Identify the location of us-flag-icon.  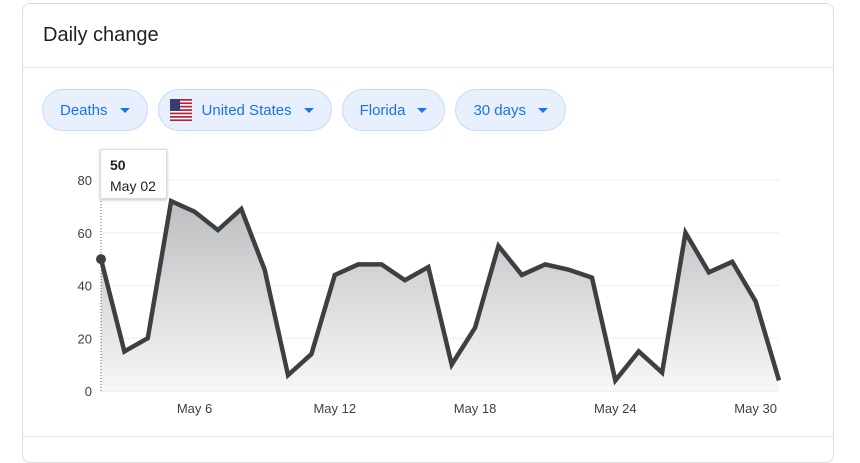
(180, 110).